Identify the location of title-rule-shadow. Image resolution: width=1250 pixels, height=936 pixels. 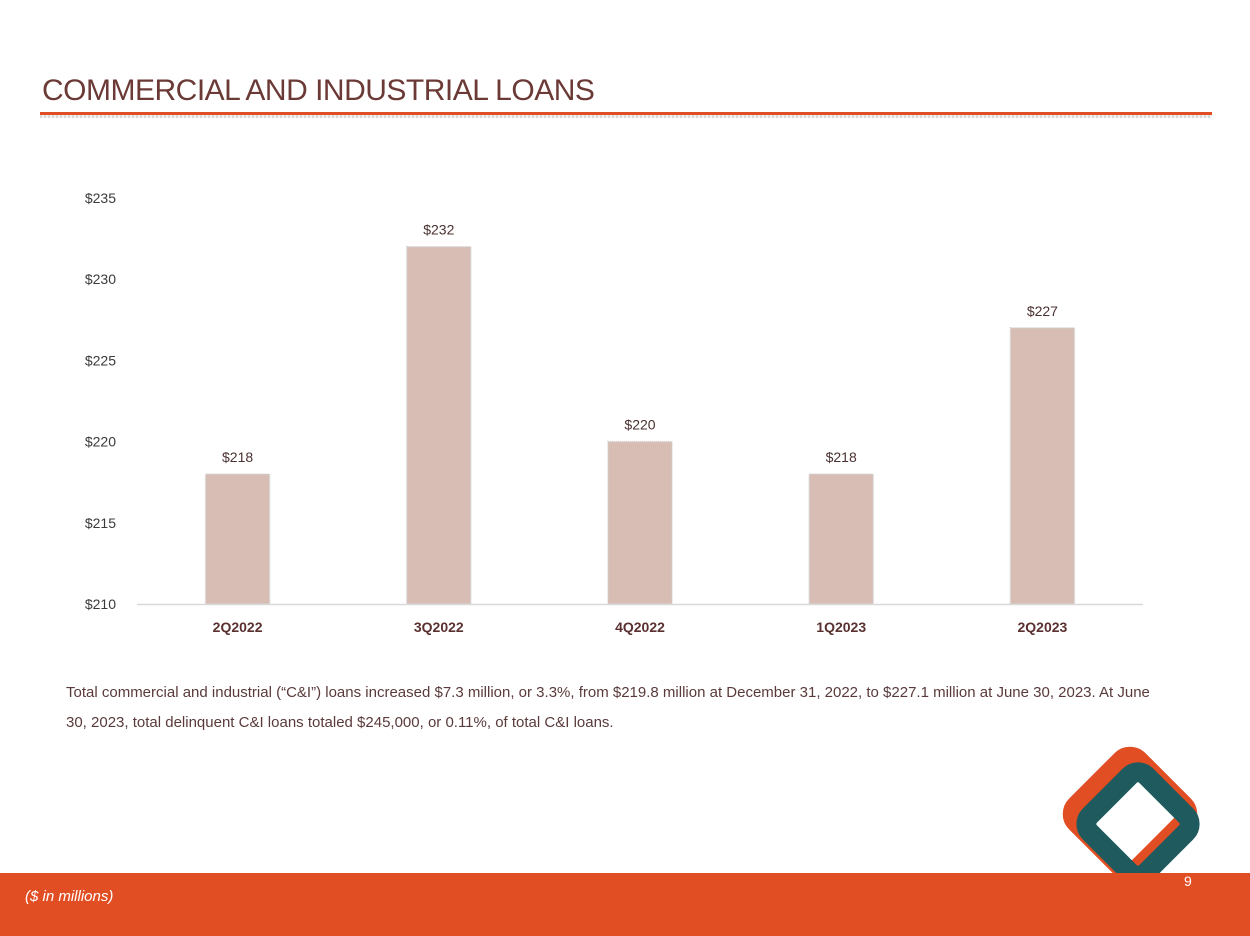
(626, 116).